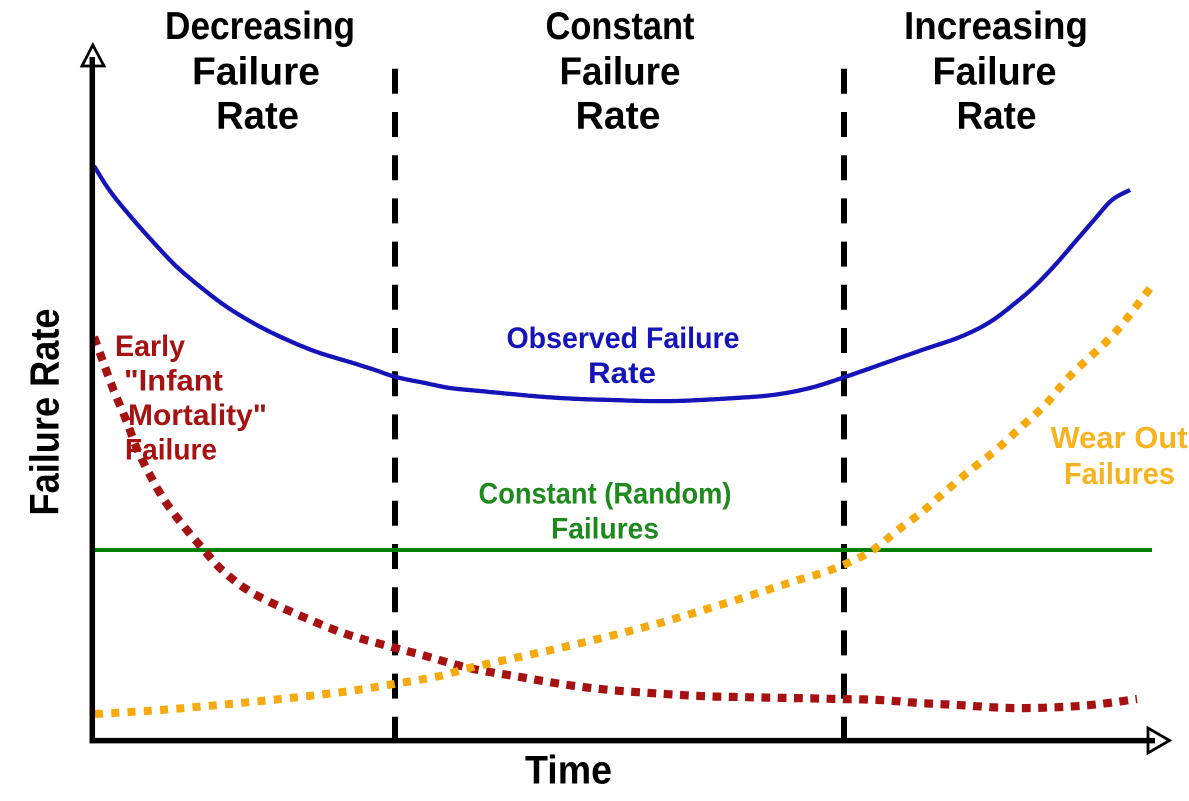 The height and width of the screenshot is (801, 1189). Describe the element at coordinates (623, 338) in the screenshot. I see `svg-text: Observed Failure` at that location.